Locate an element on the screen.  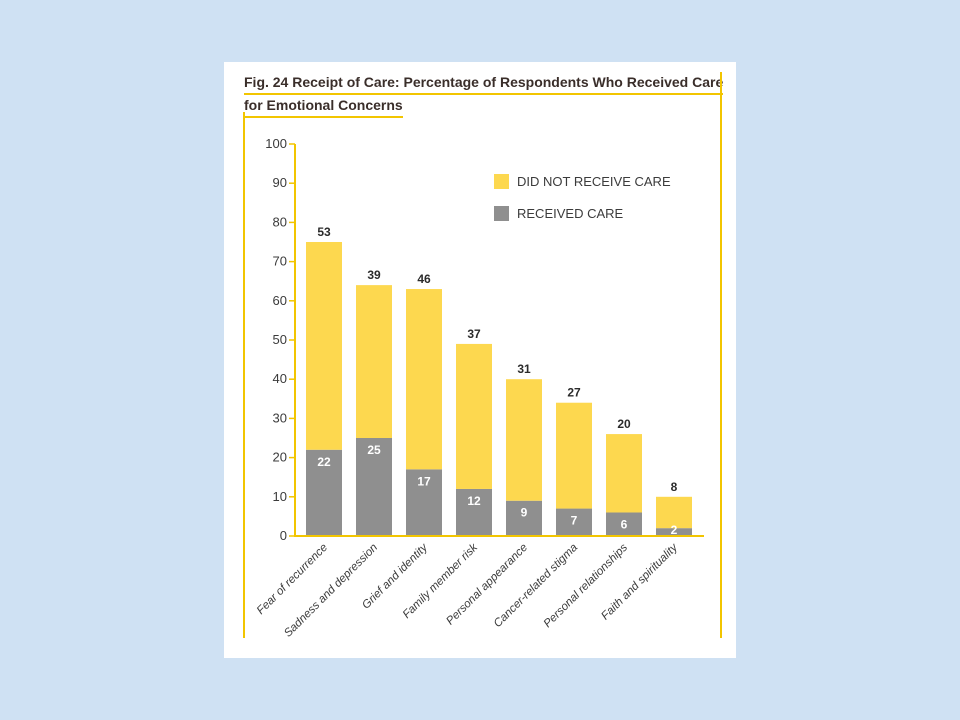
legend-label: DID NOT RECEIVE CARE is located at coordinates (594, 181).